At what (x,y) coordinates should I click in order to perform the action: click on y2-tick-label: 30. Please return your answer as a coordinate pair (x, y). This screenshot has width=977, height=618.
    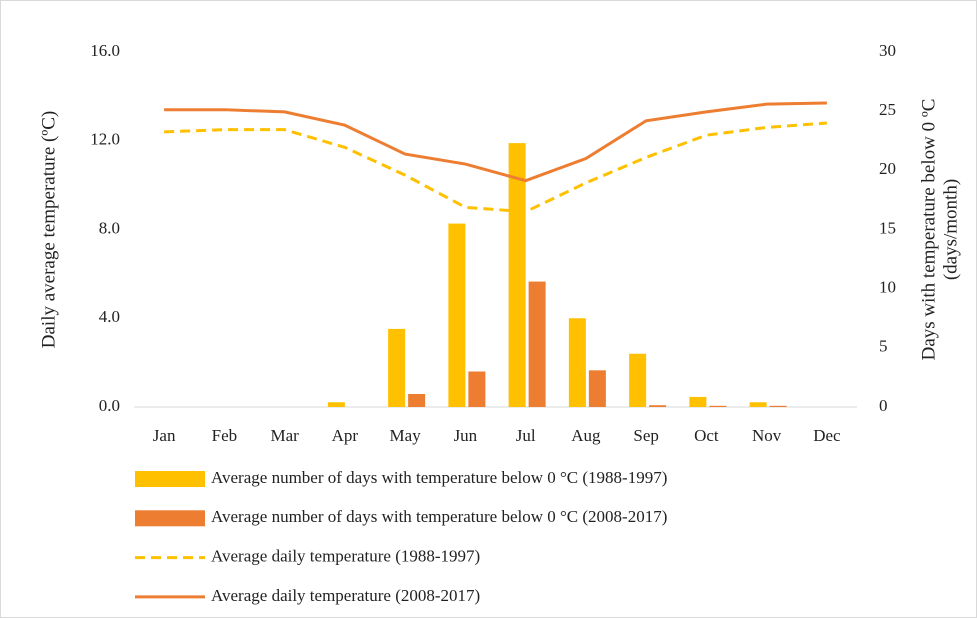
    Looking at the image, I should click on (887, 50).